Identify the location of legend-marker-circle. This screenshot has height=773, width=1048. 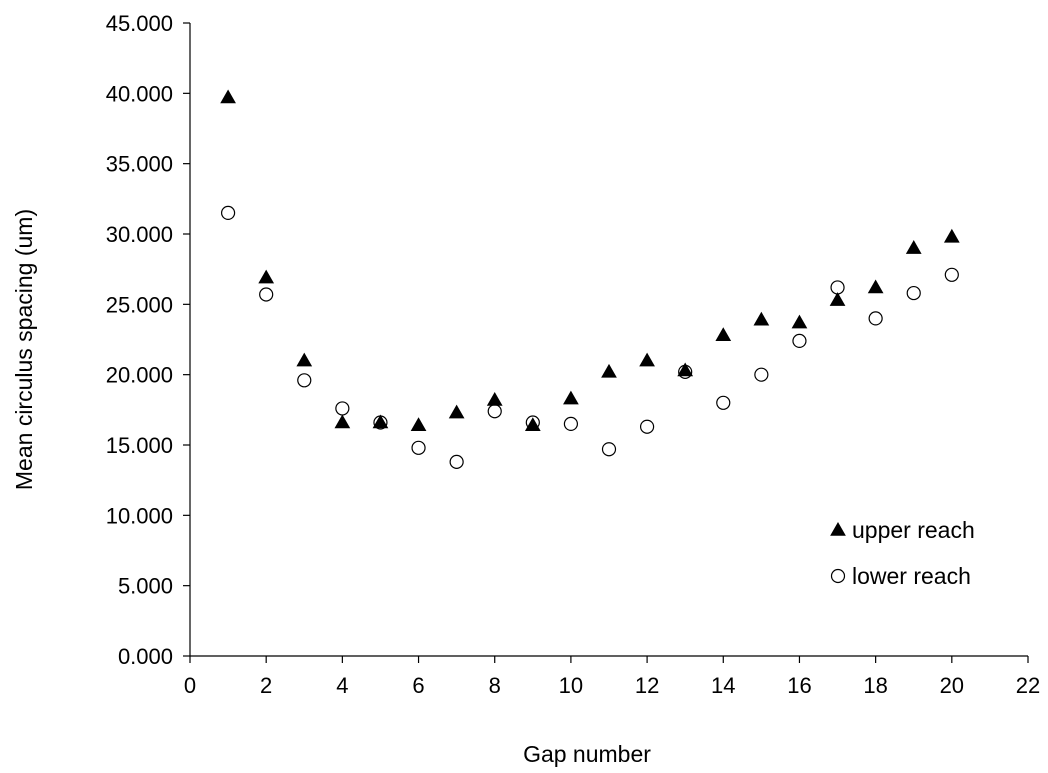
(838, 576).